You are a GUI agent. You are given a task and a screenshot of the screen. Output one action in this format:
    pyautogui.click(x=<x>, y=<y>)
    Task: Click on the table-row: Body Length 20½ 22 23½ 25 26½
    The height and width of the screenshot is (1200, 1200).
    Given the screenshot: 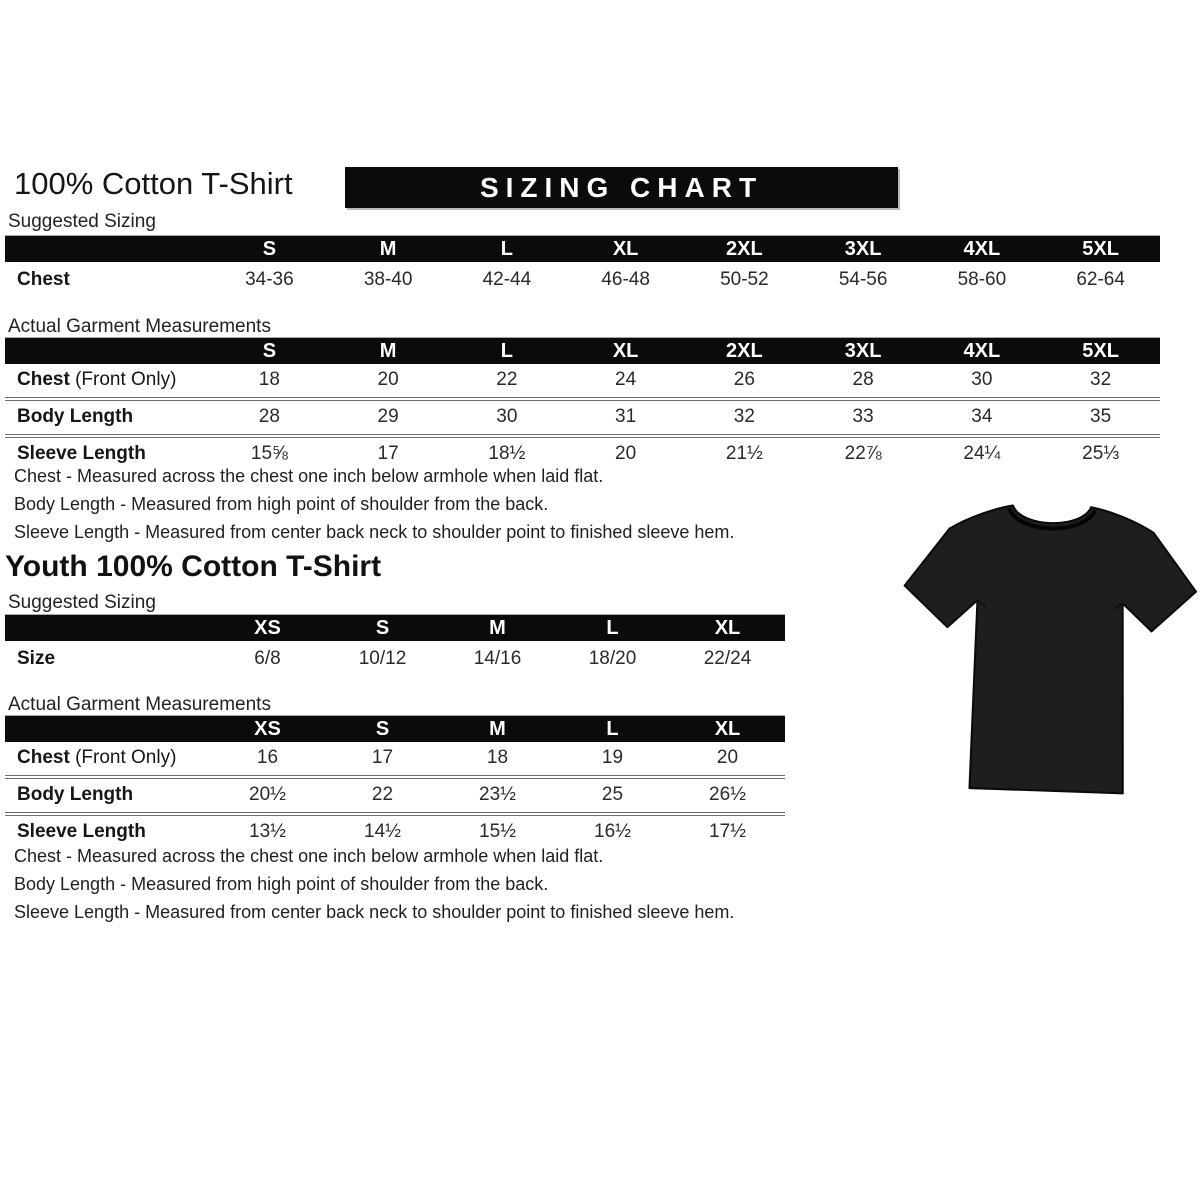 What is the action you would take?
    pyautogui.click(x=395, y=795)
    